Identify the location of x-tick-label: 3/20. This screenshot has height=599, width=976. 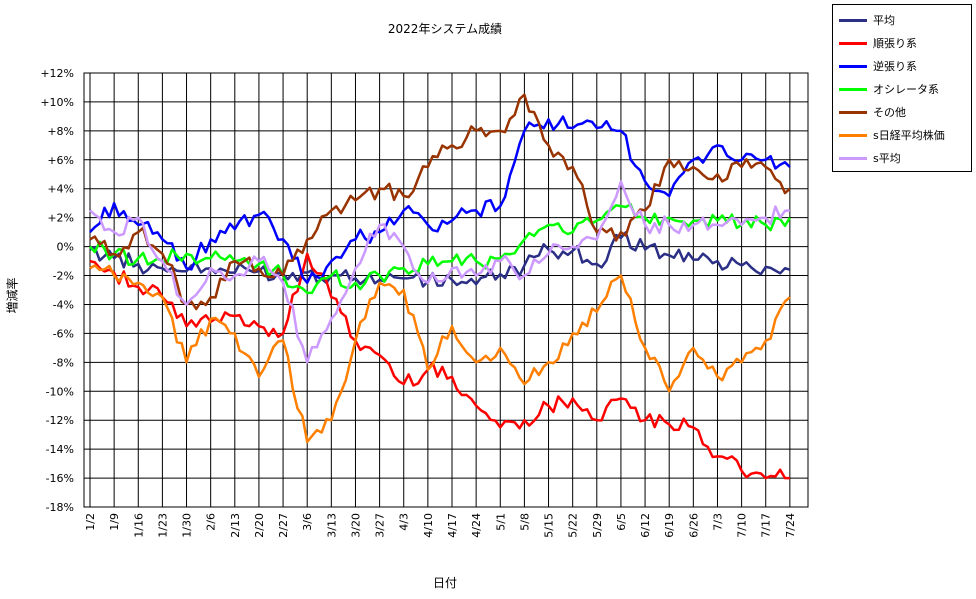
(355, 525).